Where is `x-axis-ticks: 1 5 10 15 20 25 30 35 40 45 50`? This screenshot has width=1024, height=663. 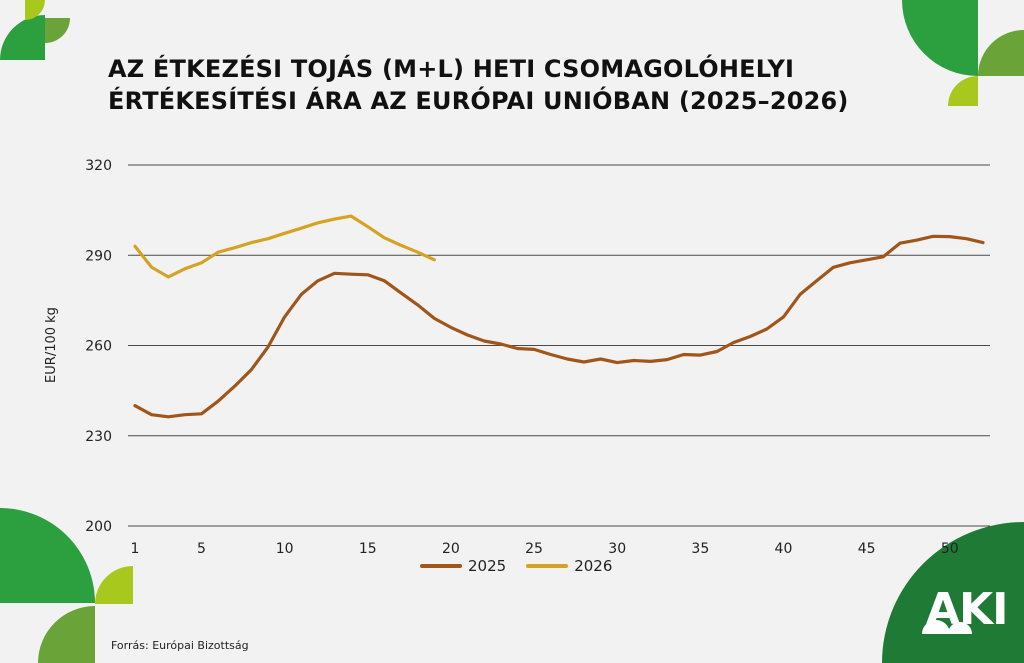 x-axis-ticks: 1 5 10 15 20 25 30 35 40 45 50 is located at coordinates (545, 549).